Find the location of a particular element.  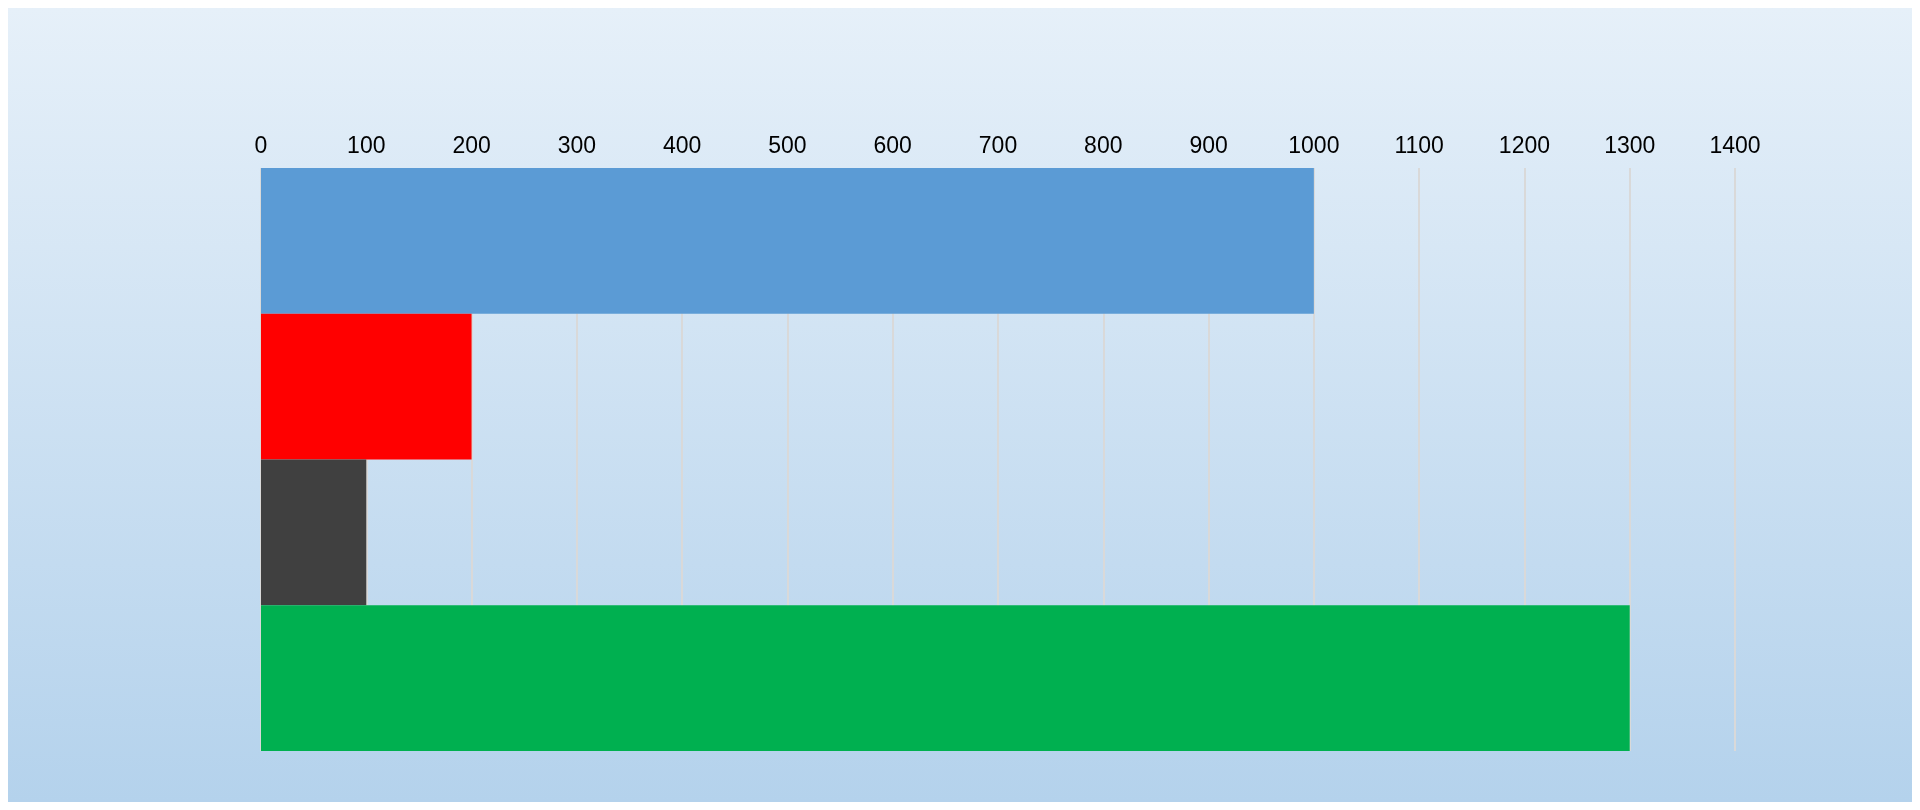

x-tick-label: 1400 is located at coordinates (1735, 144).